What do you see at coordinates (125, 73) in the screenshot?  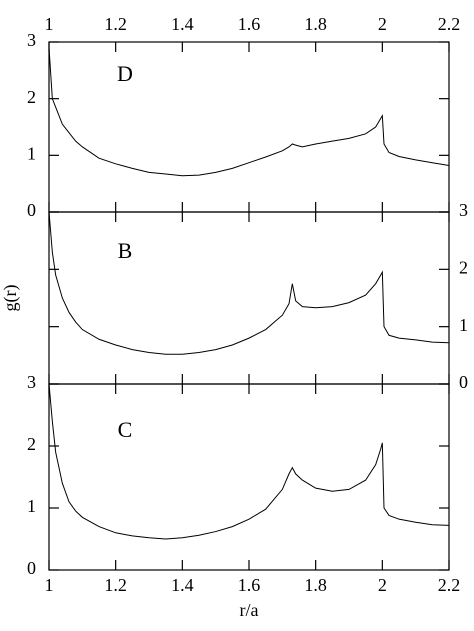 I see `panel-label: D` at bounding box center [125, 73].